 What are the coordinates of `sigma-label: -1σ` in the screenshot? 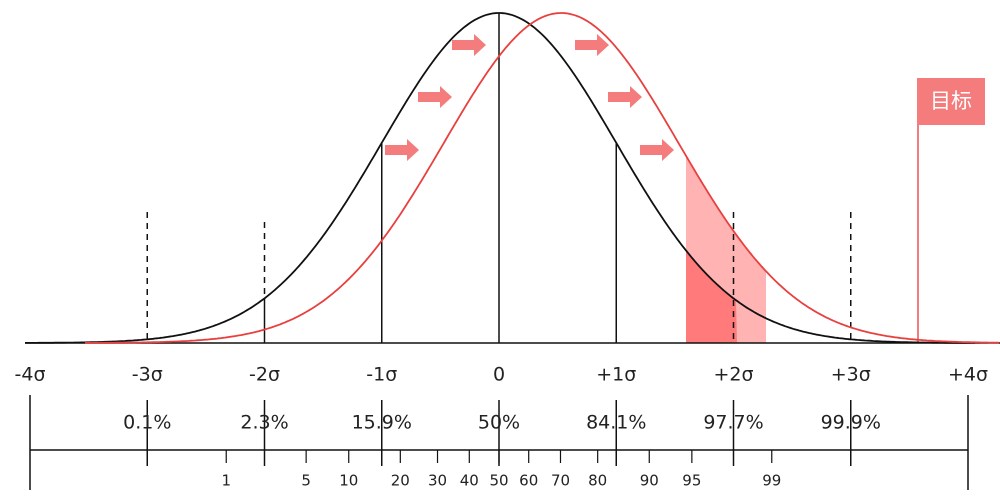 It's located at (381, 375).